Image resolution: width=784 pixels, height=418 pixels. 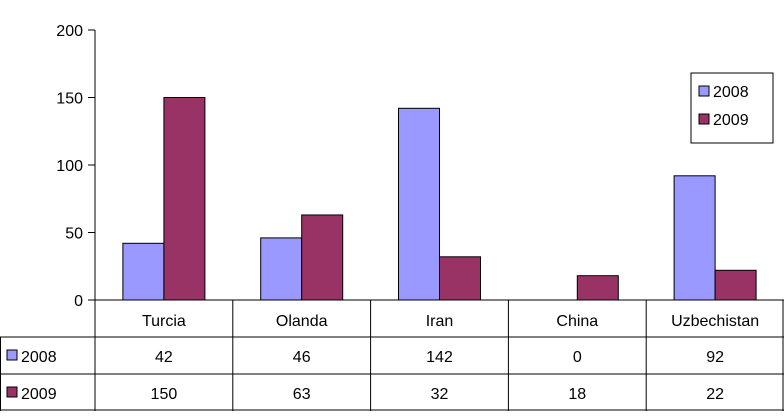 I want to click on table-value: 22, so click(x=715, y=394).